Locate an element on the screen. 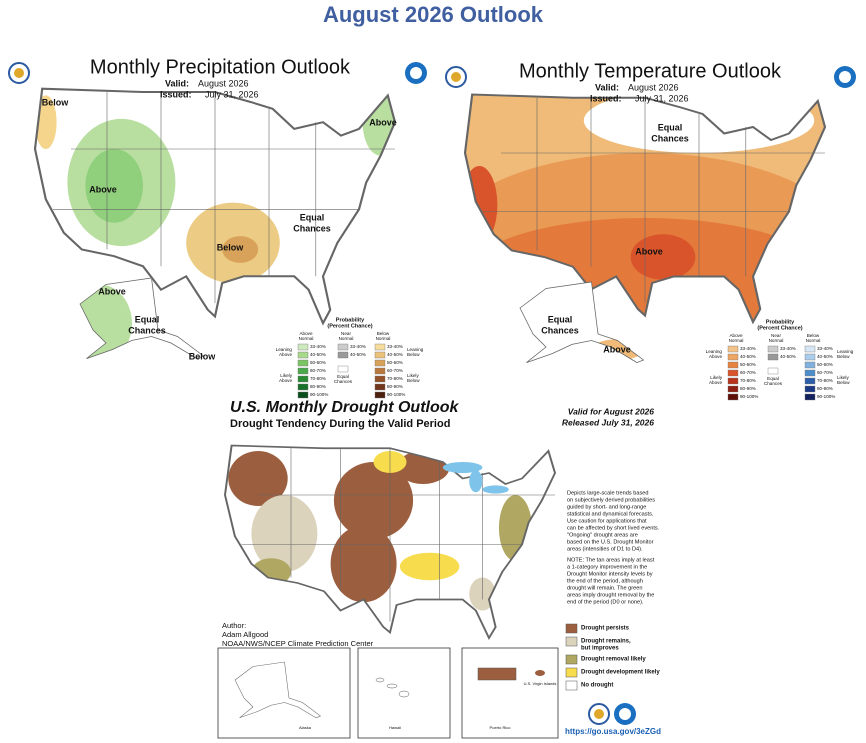 The image size is (866, 743). map-label: Below is located at coordinates (56, 102).